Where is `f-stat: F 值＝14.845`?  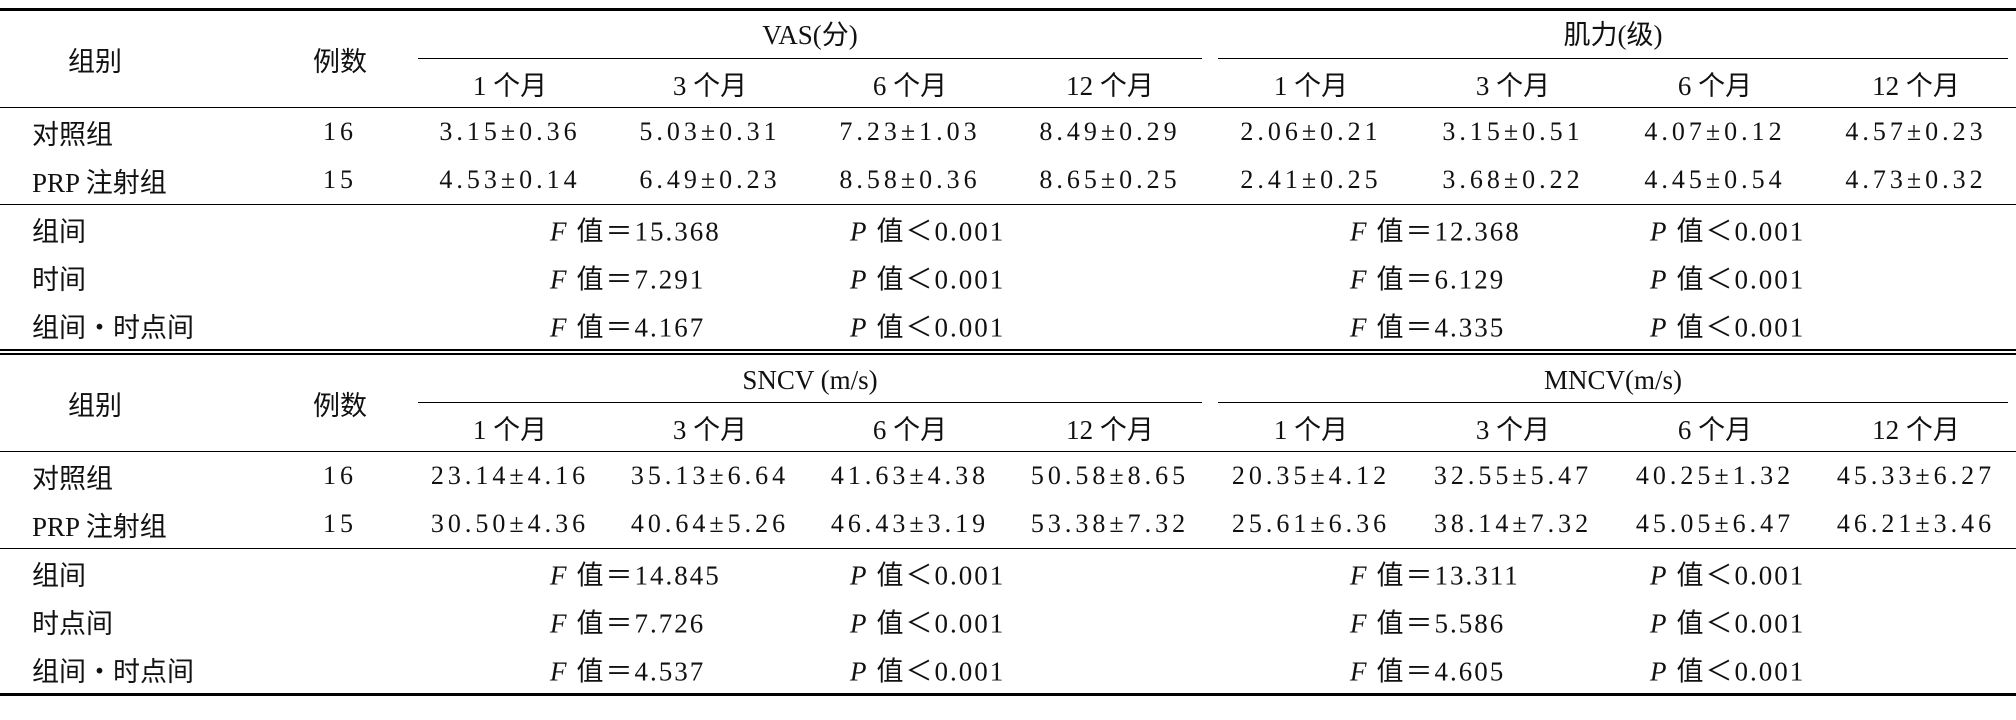 f-stat: F 值＝14.845 is located at coordinates (635, 573).